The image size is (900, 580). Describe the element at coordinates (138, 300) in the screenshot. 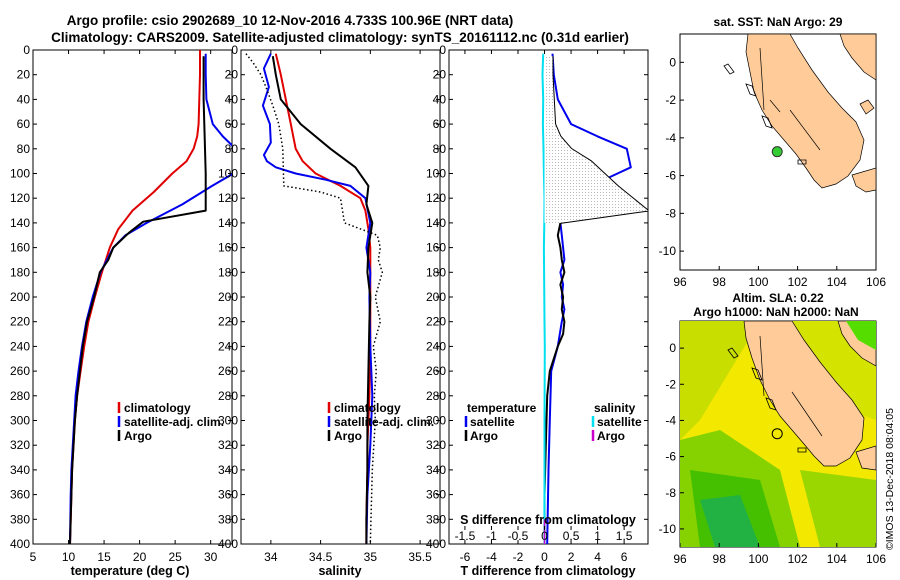

I see `series-line-argo` at that location.